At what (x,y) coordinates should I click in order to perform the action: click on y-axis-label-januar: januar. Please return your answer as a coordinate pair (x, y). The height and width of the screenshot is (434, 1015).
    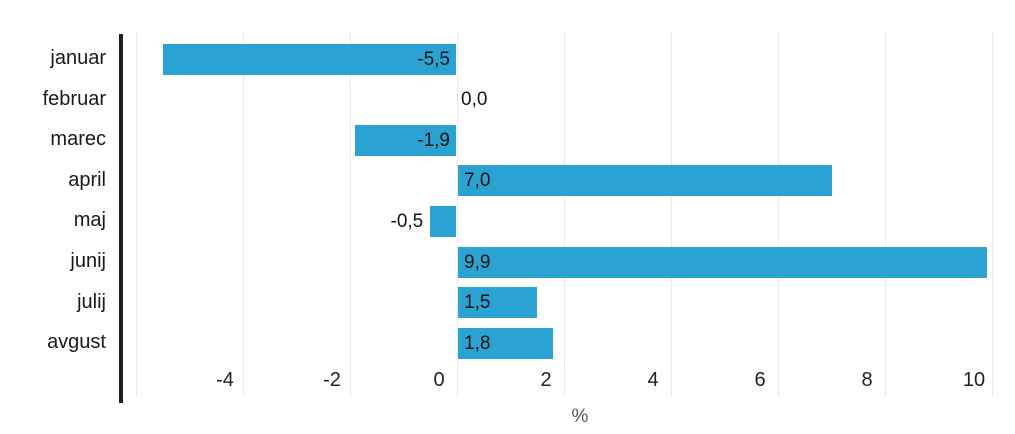
    Looking at the image, I should click on (78, 58).